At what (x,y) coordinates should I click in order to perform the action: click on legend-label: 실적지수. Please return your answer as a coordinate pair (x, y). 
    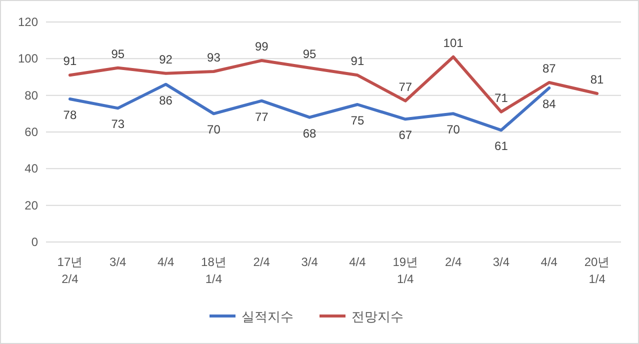
    Looking at the image, I should click on (268, 316).